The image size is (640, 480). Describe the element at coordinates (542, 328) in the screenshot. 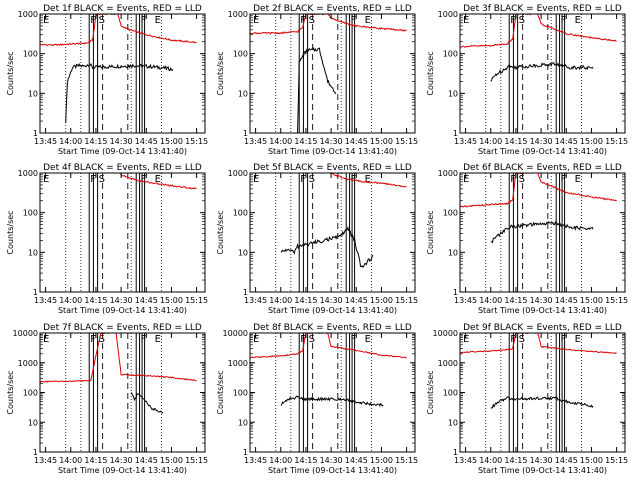

I see `panel-title: Det 9f BLACK = Events, RED = LLD` at that location.